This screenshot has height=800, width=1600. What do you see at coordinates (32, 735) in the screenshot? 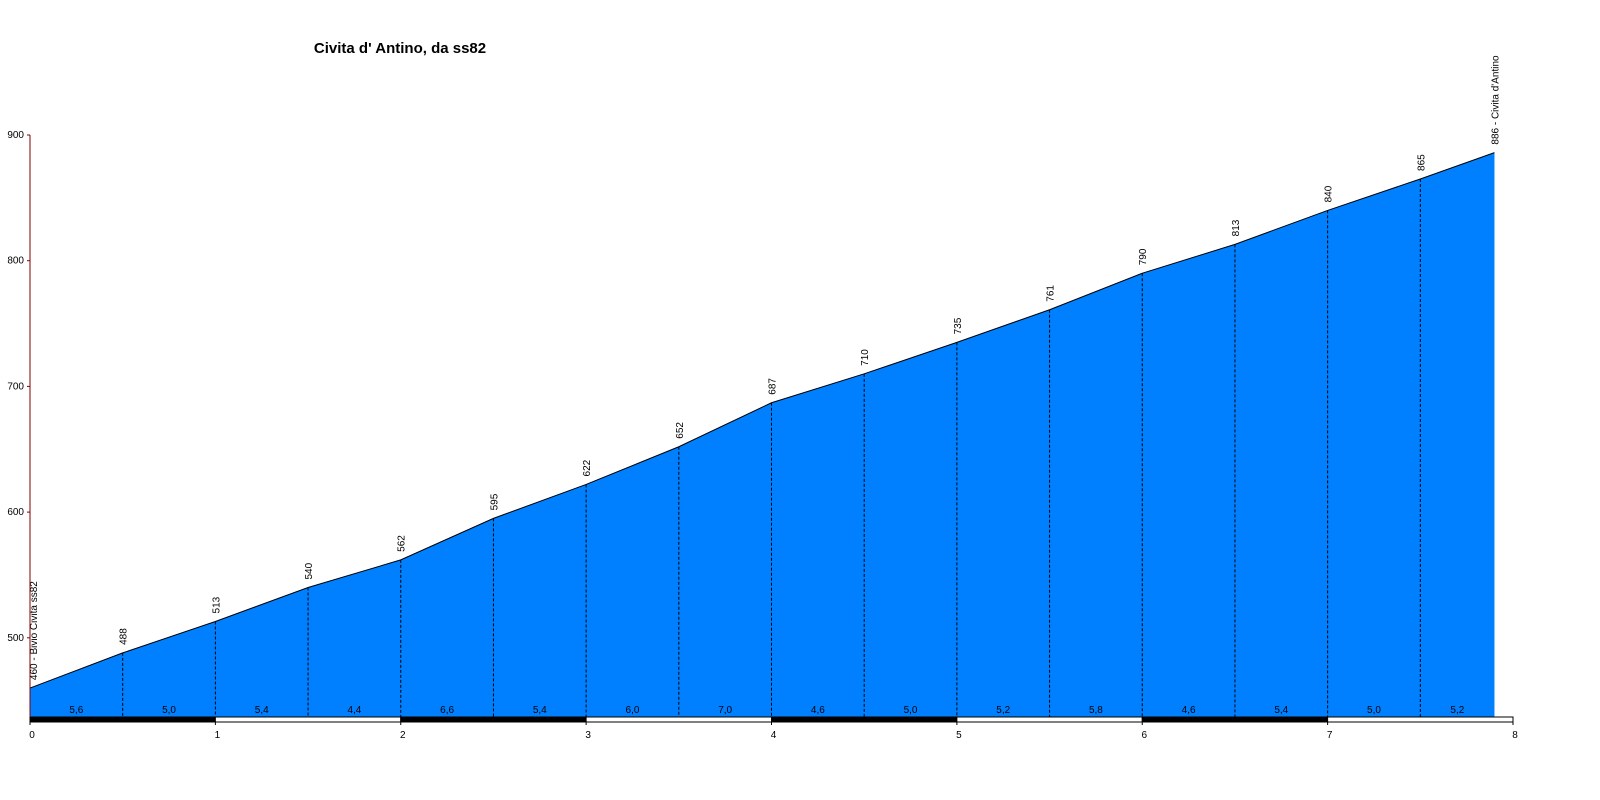
I see `x-tick-label: 0` at bounding box center [32, 735].